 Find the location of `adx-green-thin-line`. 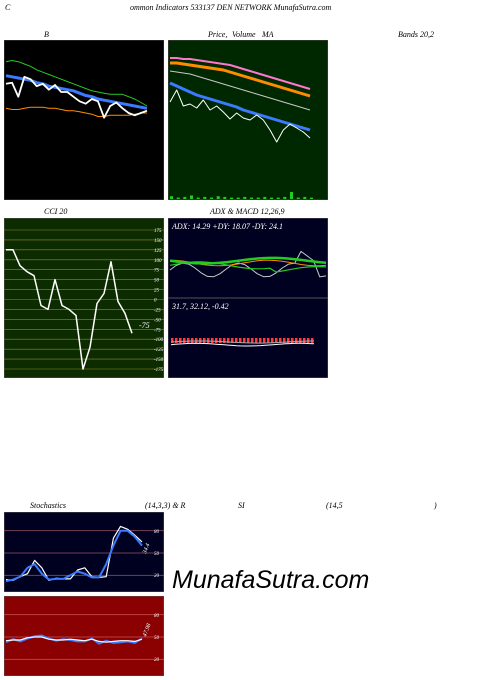

adx-green-thin-line is located at coordinates (248, 267).